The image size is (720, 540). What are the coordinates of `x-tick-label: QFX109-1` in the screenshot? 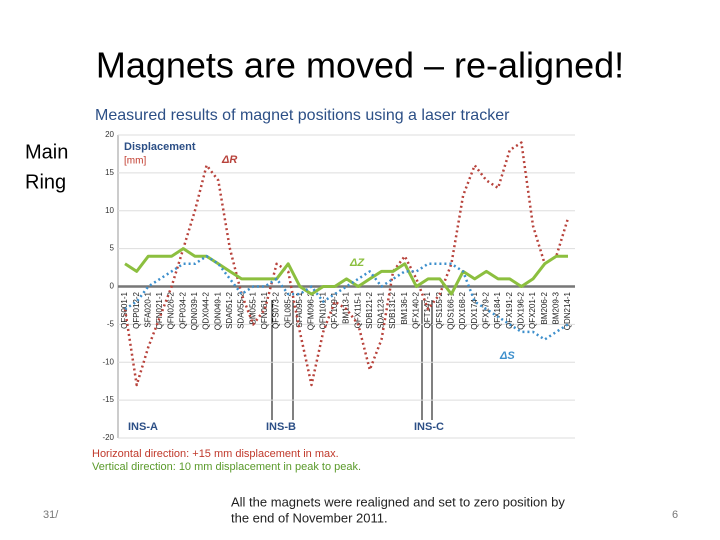 It's located at (334, 309).